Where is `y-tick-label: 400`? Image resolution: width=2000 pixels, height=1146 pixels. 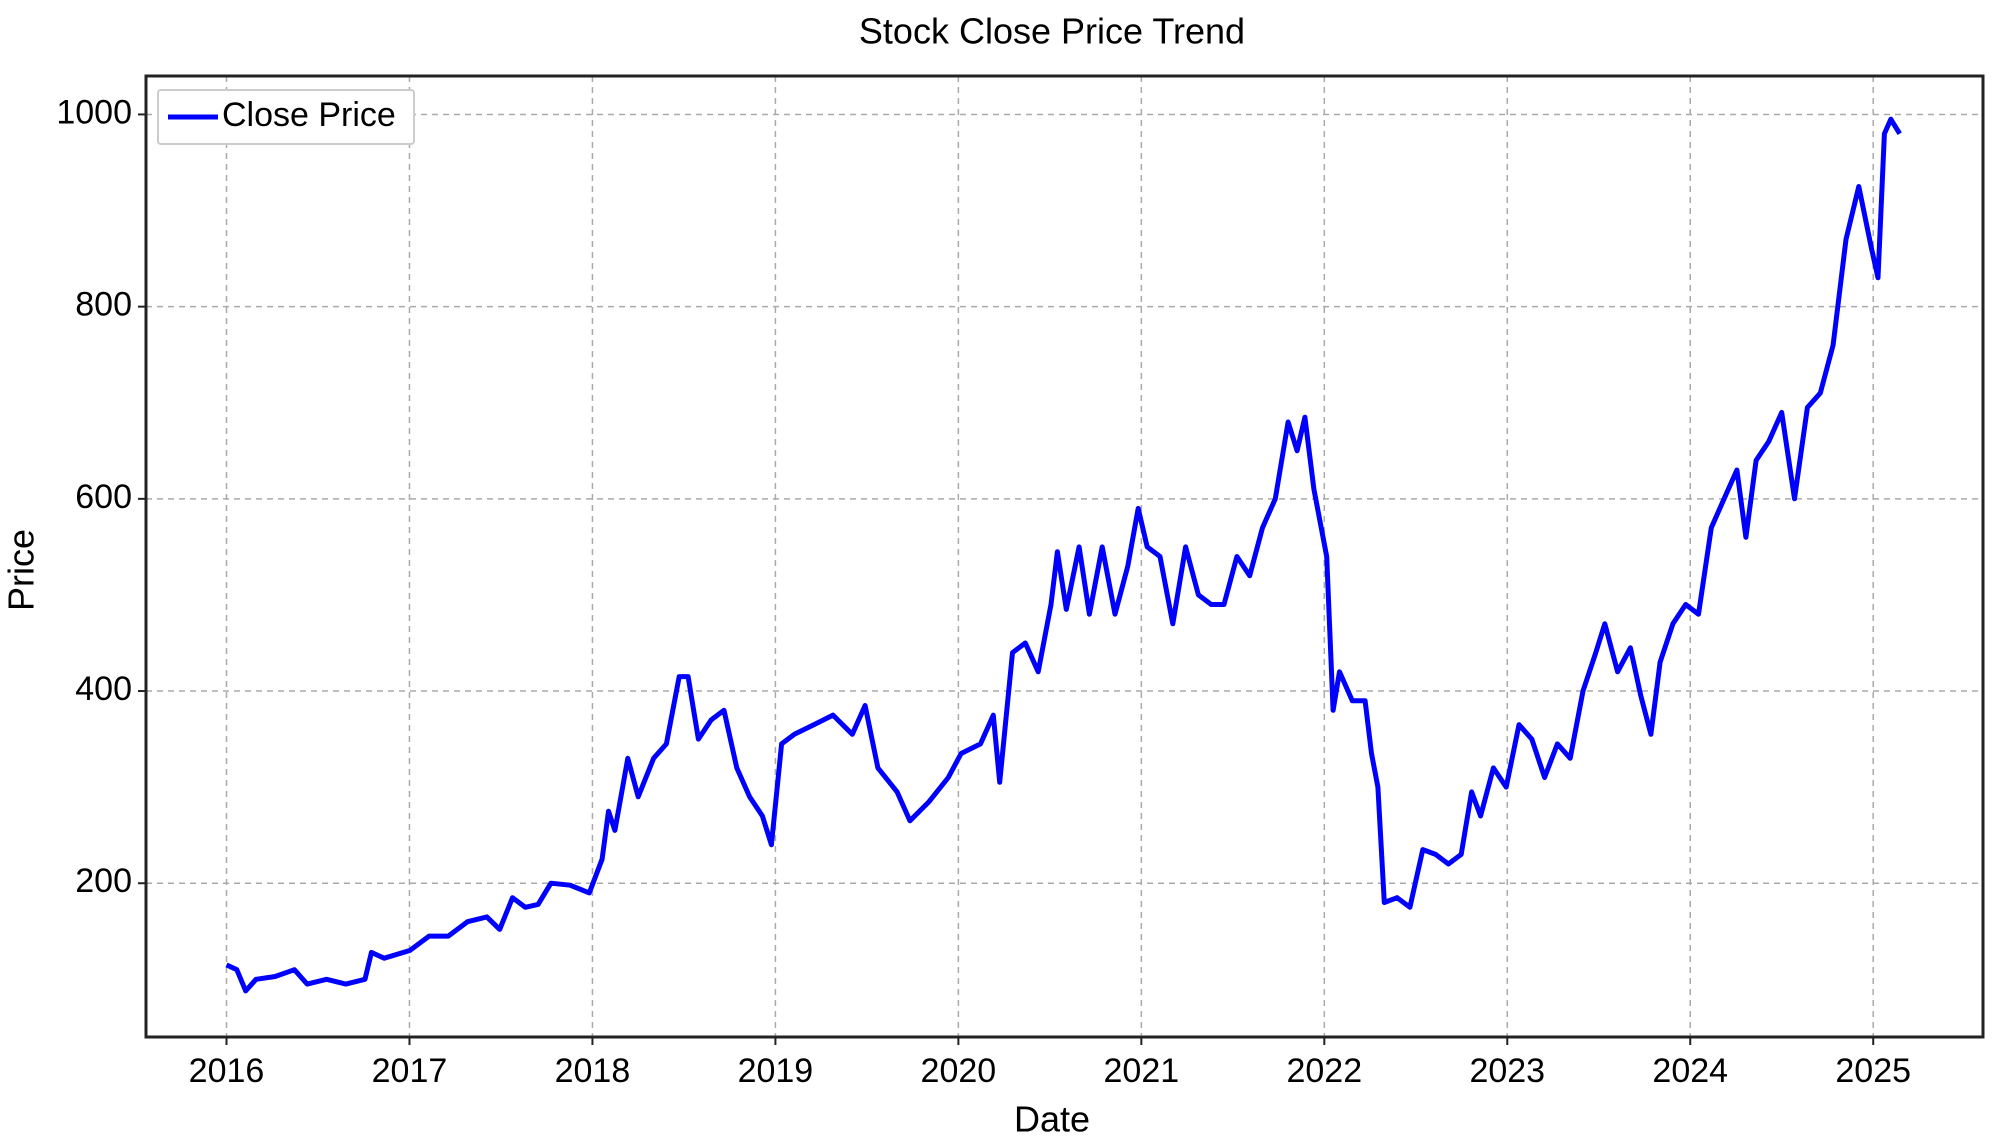 y-tick-label: 400 is located at coordinates (103, 689).